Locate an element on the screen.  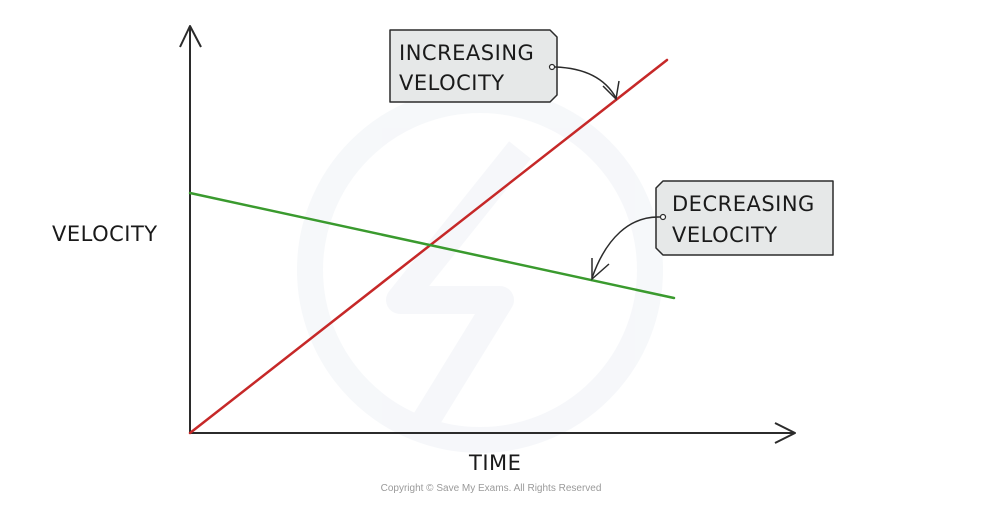
x-axis is located at coordinates (492, 433).